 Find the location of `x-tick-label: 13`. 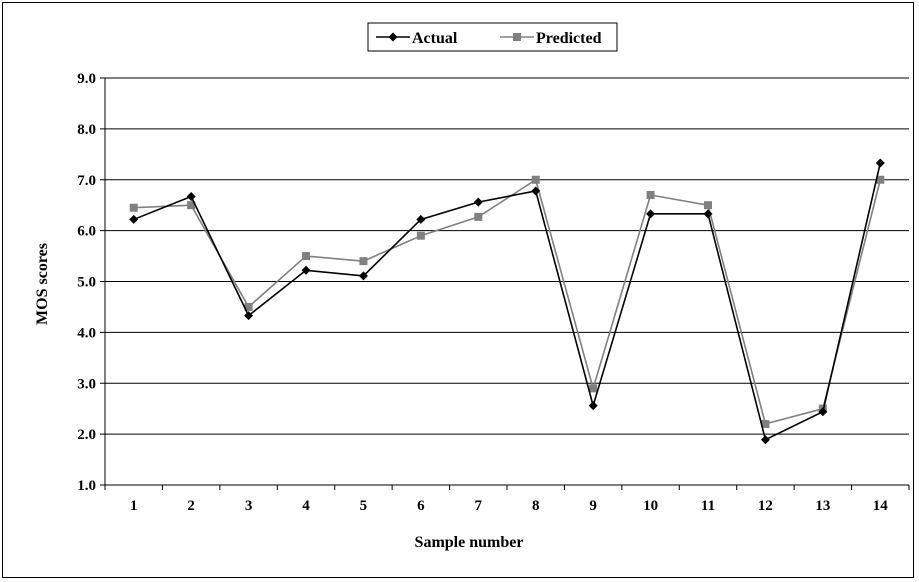

x-tick-label: 13 is located at coordinates (822, 506).